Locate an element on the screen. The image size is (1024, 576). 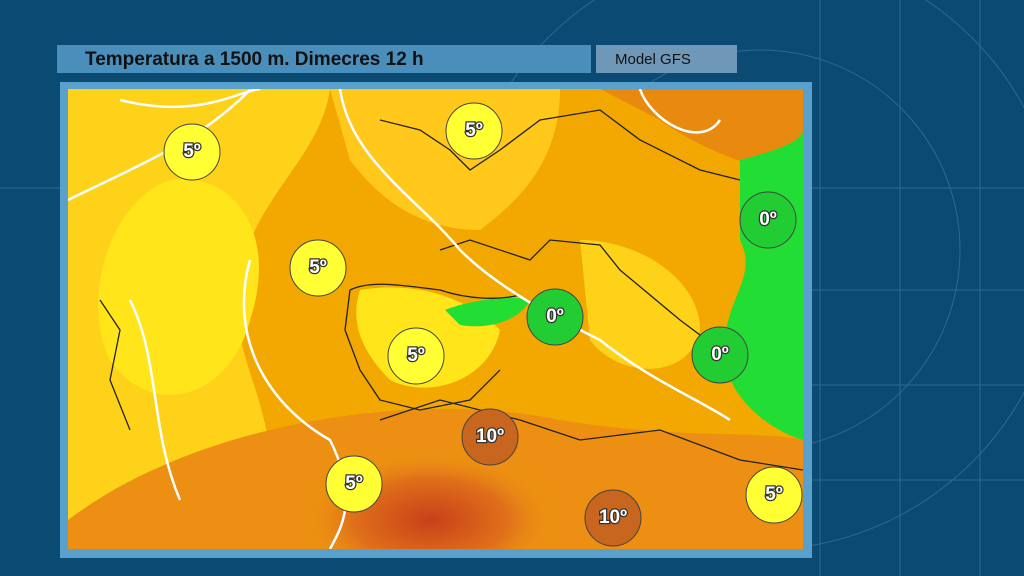
model-label: Model GFS is located at coordinates (653, 59).